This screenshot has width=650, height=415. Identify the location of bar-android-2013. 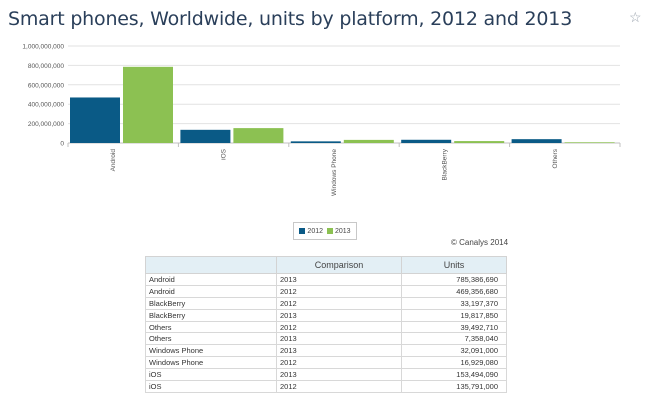
(148, 104).